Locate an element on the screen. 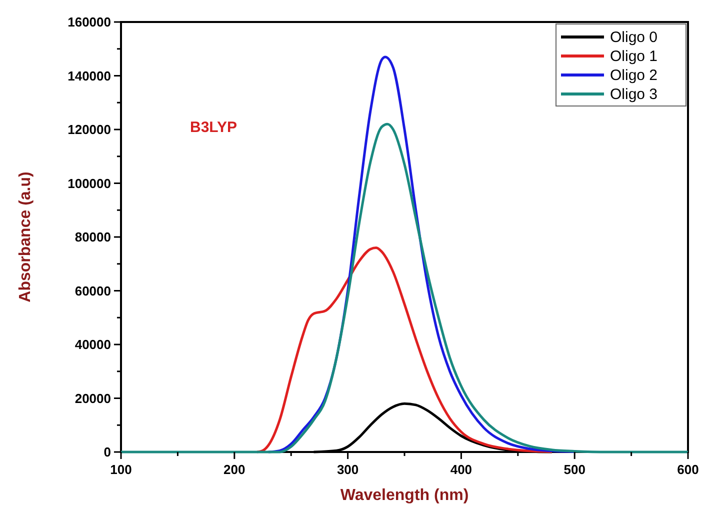 The width and height of the screenshot is (703, 514). y-tick-label: 20000 is located at coordinates (92, 398).